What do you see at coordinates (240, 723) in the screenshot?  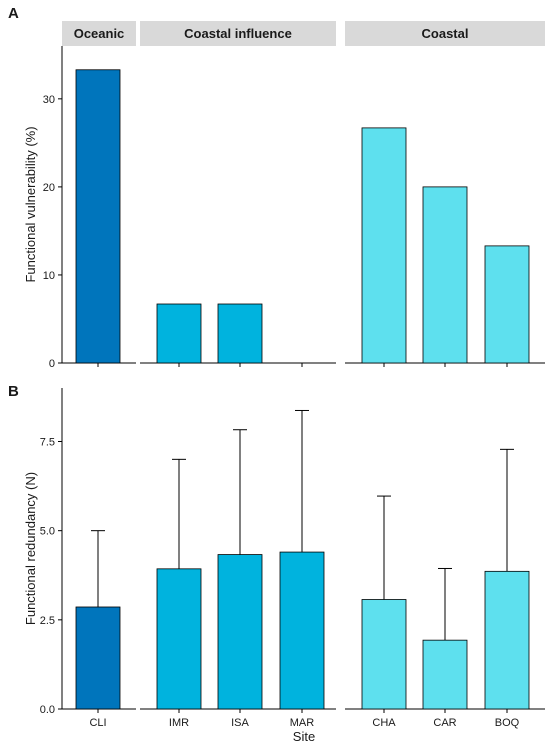 I see `x-tick-label: ISA` at bounding box center [240, 723].